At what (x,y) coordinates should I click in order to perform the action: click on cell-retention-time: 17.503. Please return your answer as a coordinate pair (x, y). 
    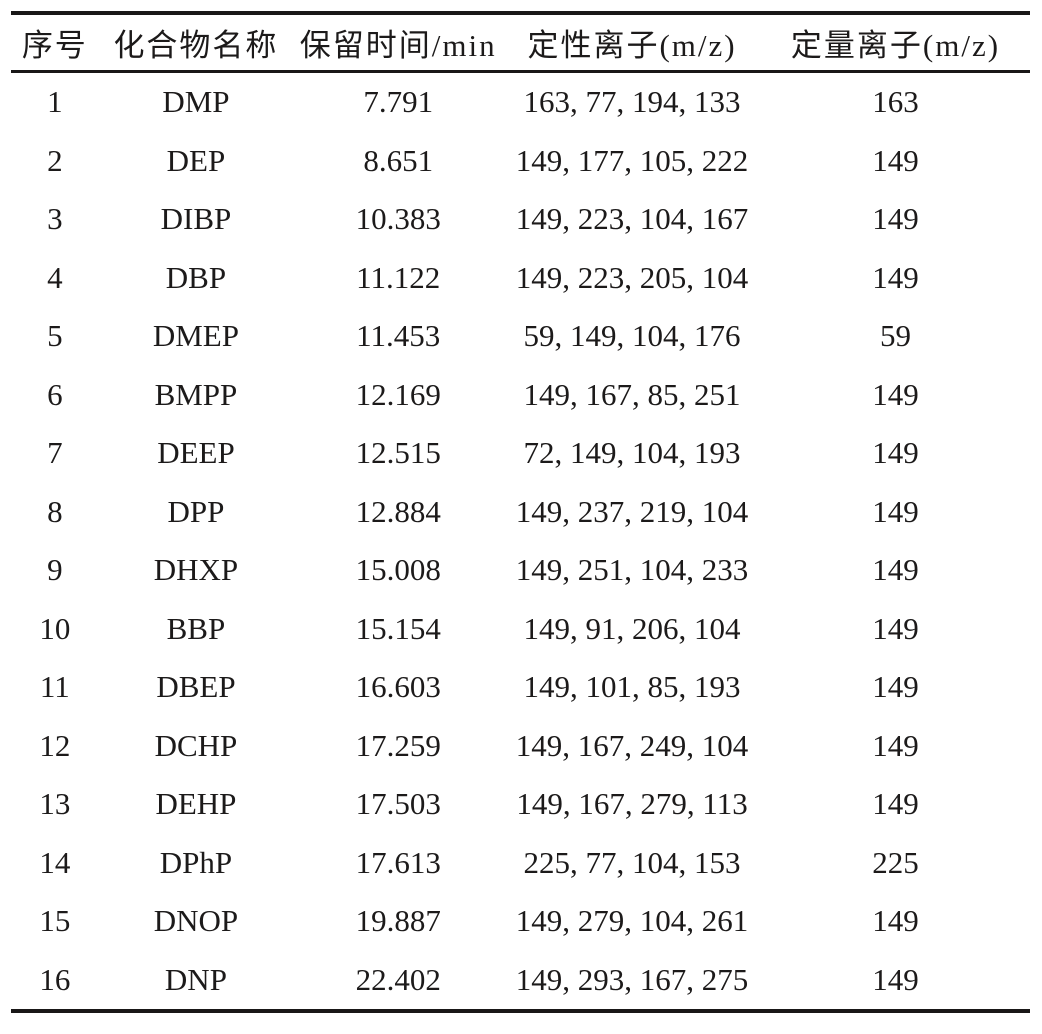
    Looking at the image, I should click on (398, 804).